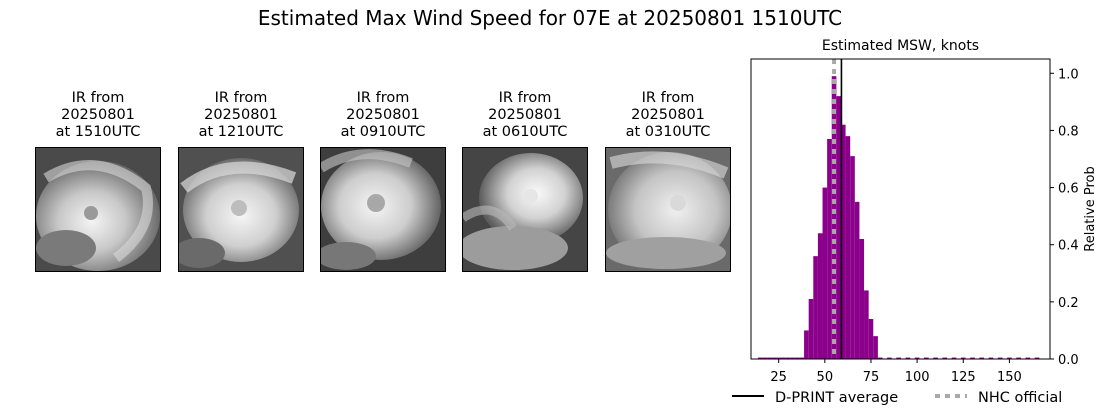 This screenshot has width=1100, height=409. I want to click on y-tick-label: 0.8, so click(1068, 131).